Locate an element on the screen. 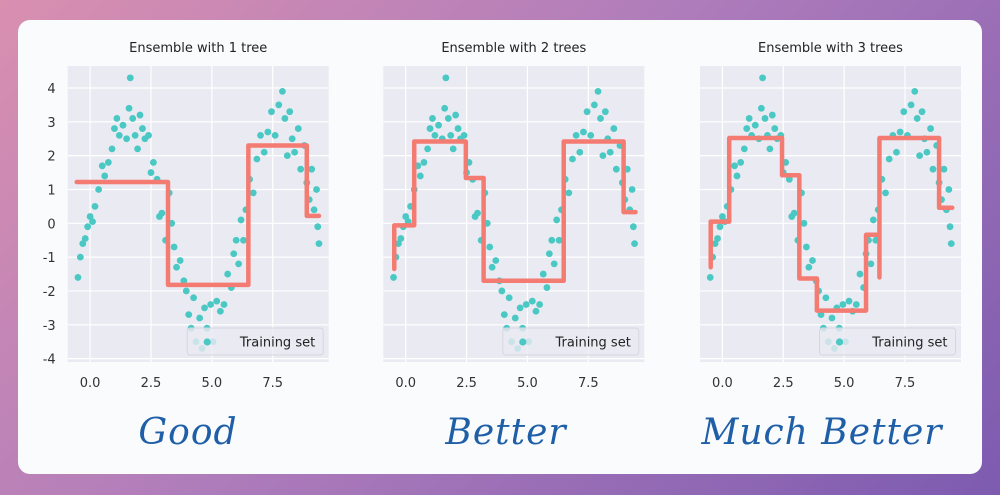  legend-marker is located at coordinates (523, 342).